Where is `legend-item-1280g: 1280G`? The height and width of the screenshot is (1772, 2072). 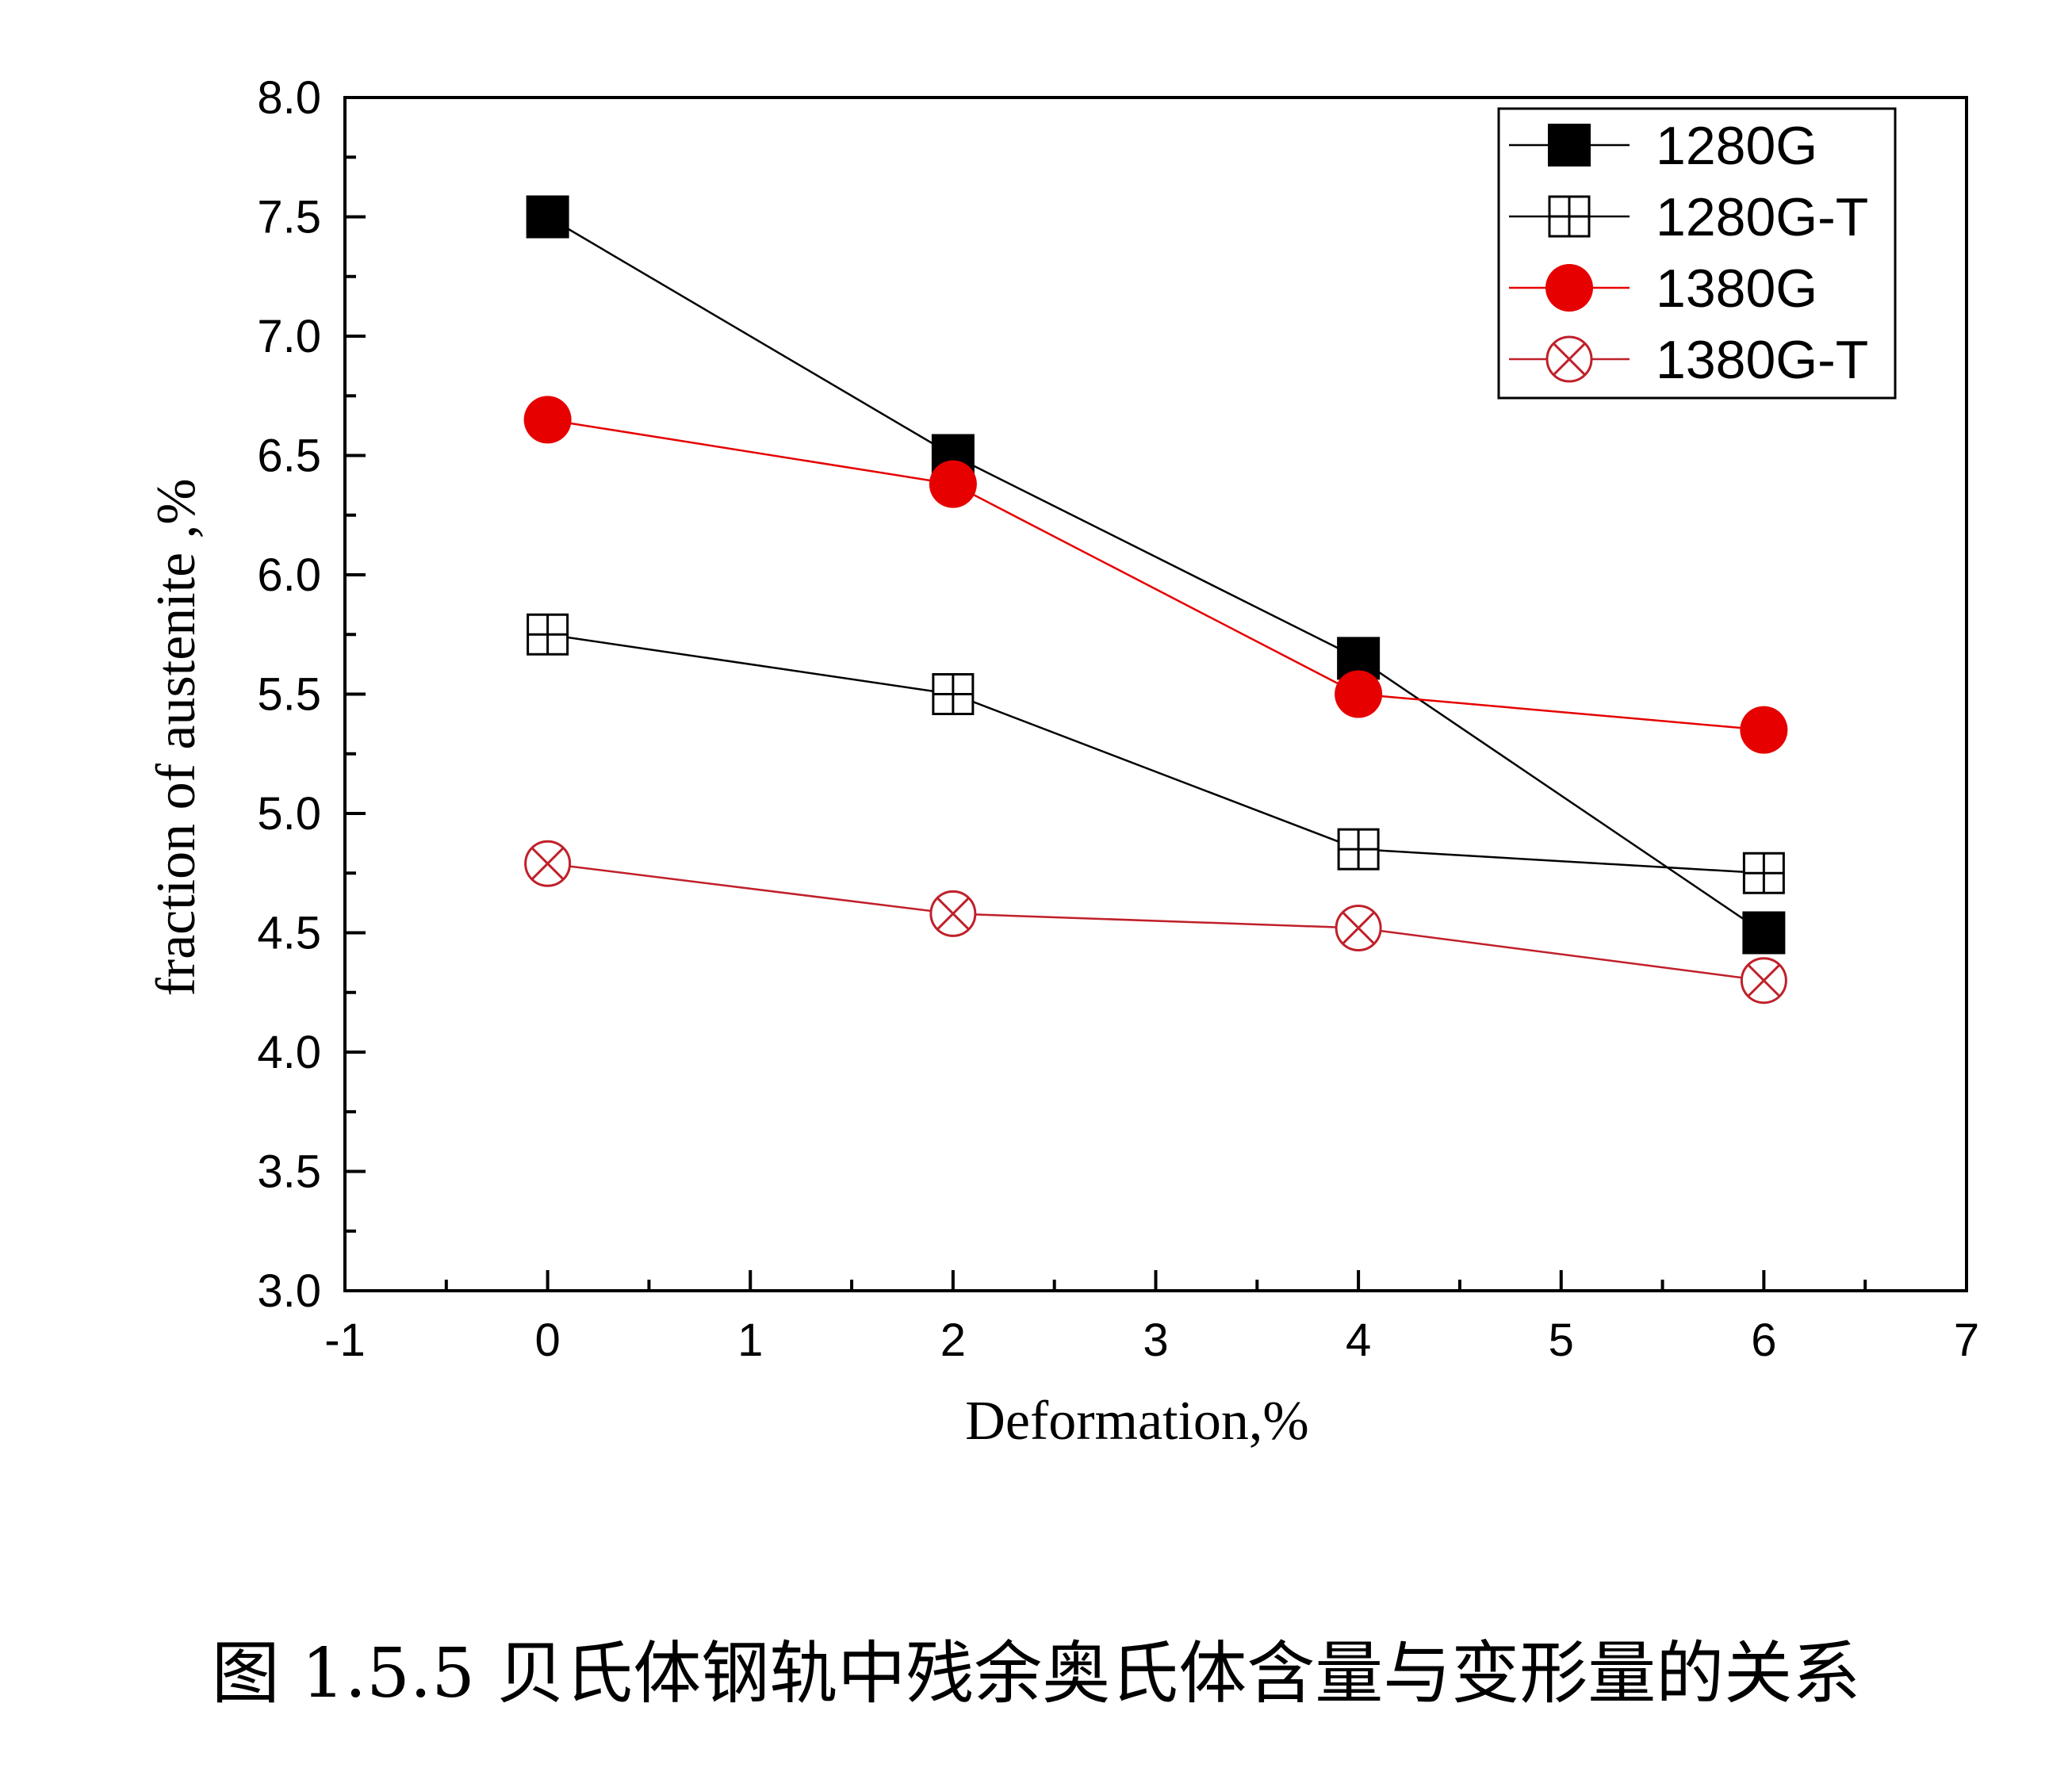
legend-item-1280g: 1280G is located at coordinates (1663, 146).